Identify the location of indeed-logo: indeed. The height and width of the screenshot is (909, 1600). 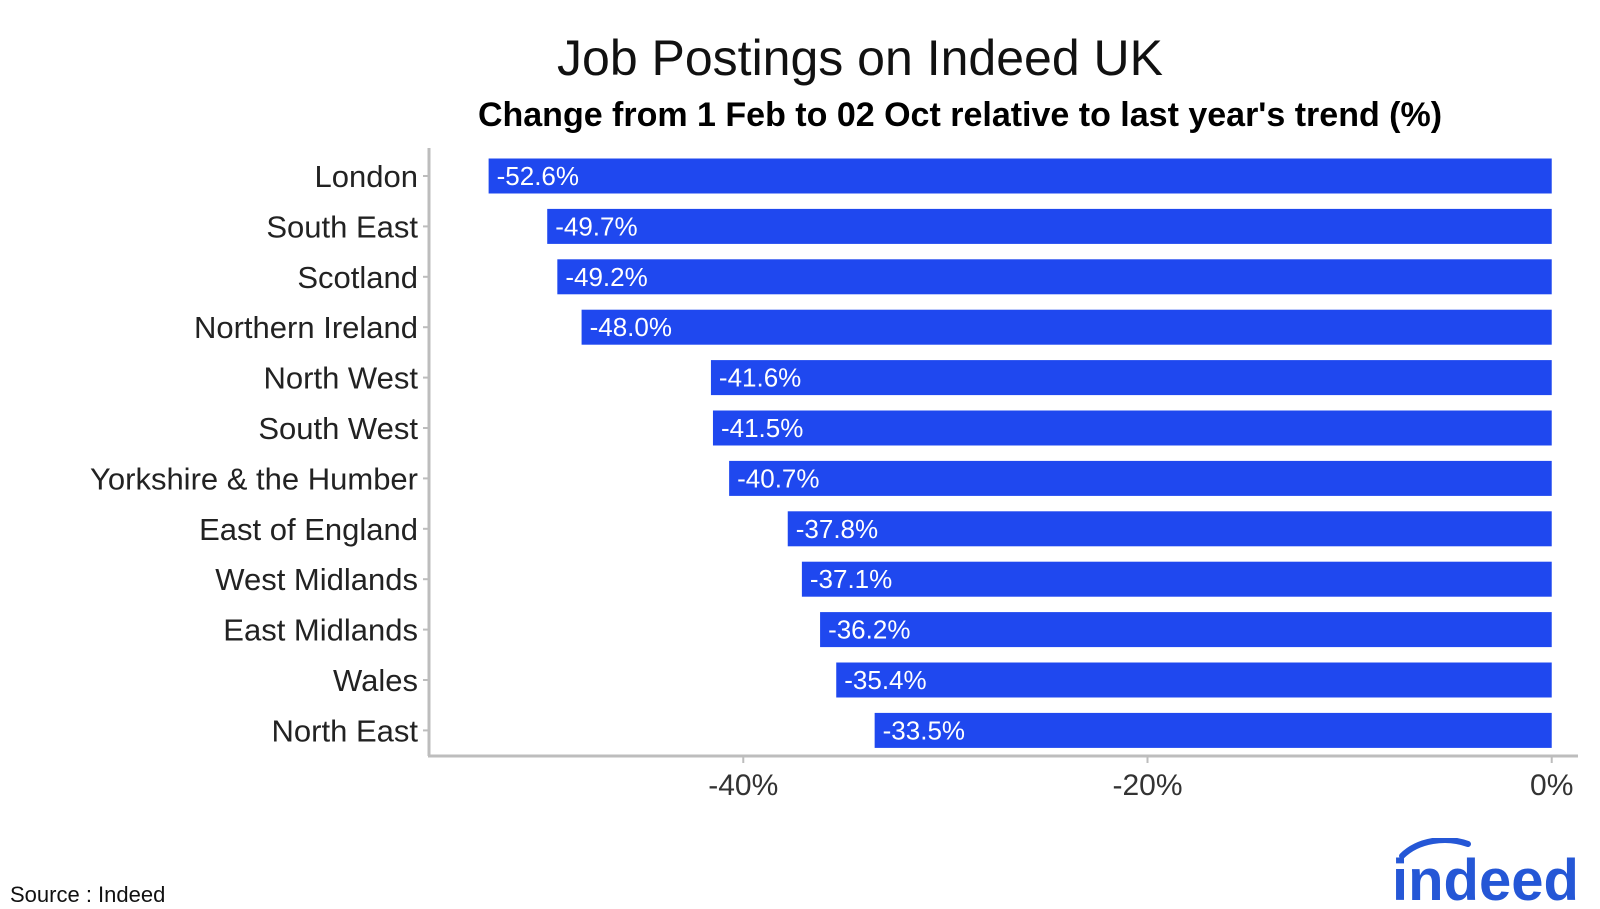
(1485, 873).